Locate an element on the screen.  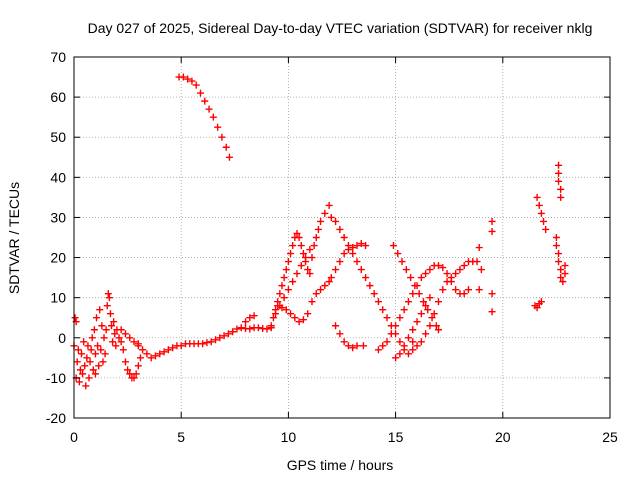
x-tick-label: 15 is located at coordinates (396, 437).